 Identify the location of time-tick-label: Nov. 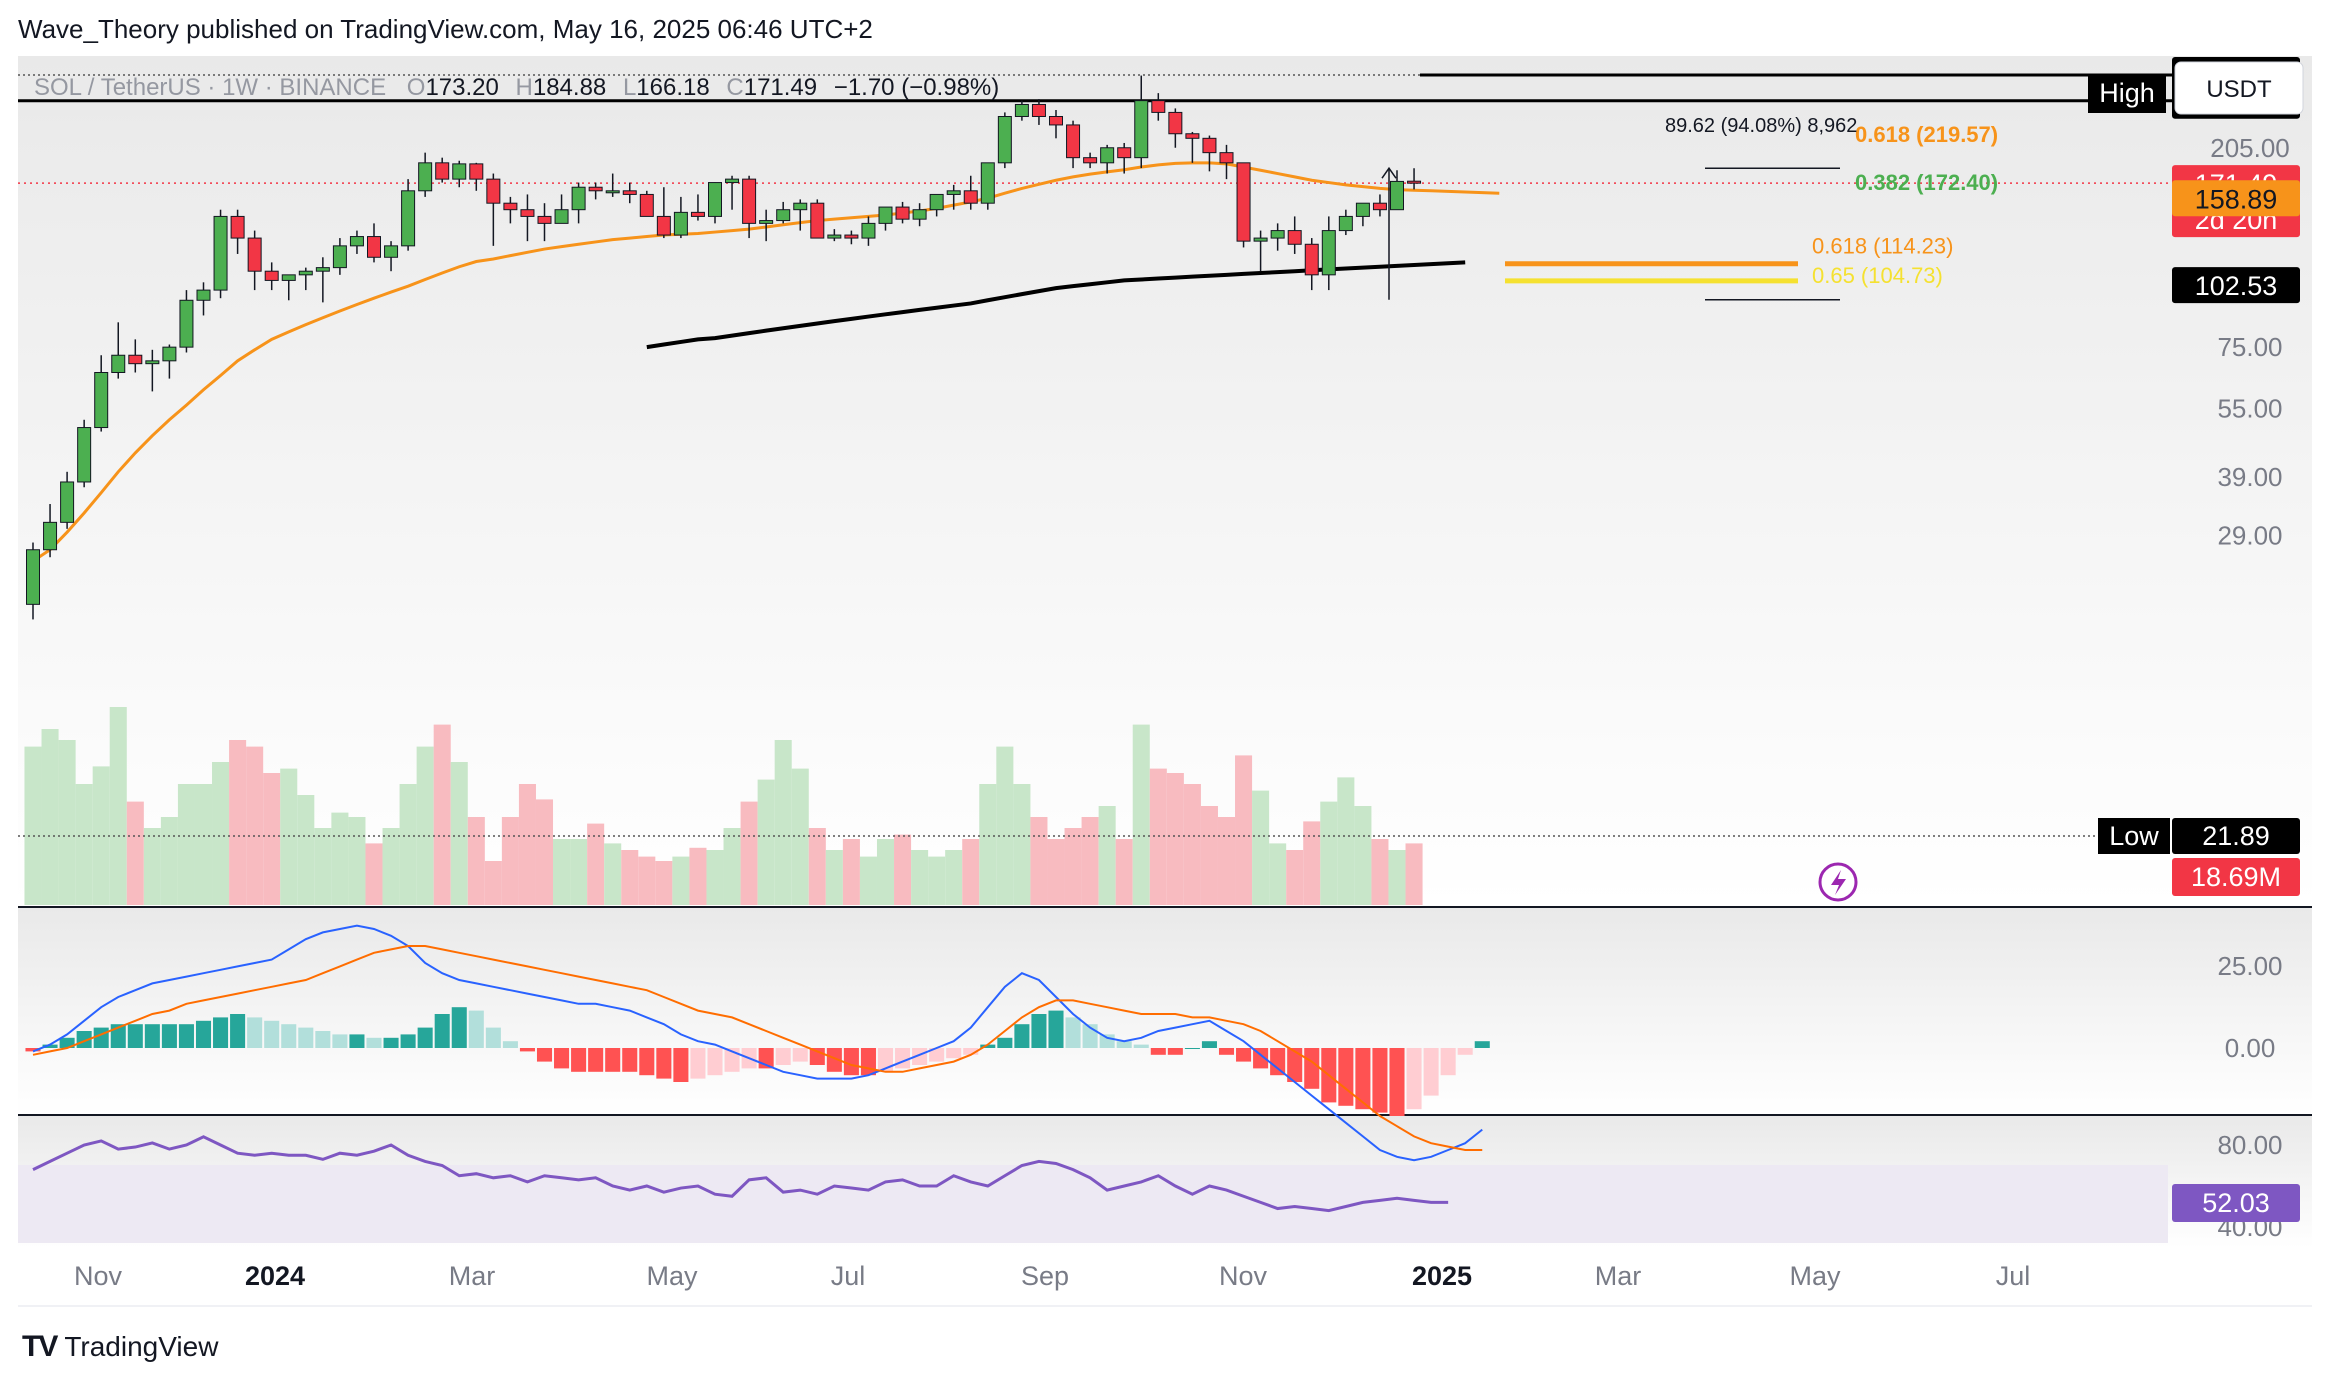
(1243, 1276).